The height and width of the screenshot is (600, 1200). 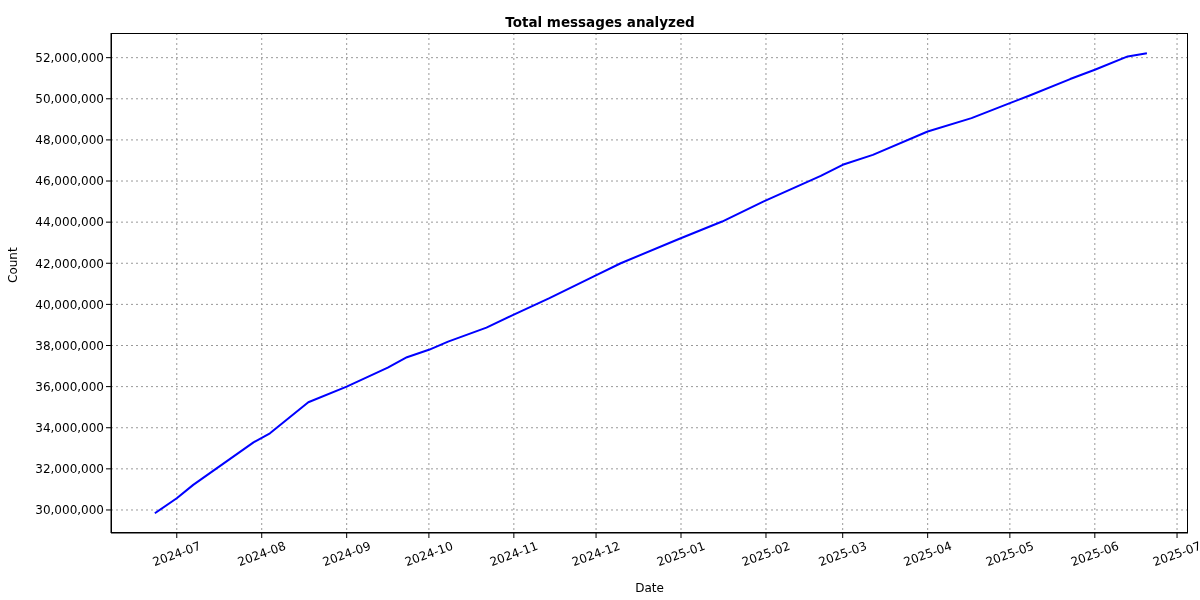 What do you see at coordinates (69, 345) in the screenshot?
I see `y-tick-label: 38,000,000` at bounding box center [69, 345].